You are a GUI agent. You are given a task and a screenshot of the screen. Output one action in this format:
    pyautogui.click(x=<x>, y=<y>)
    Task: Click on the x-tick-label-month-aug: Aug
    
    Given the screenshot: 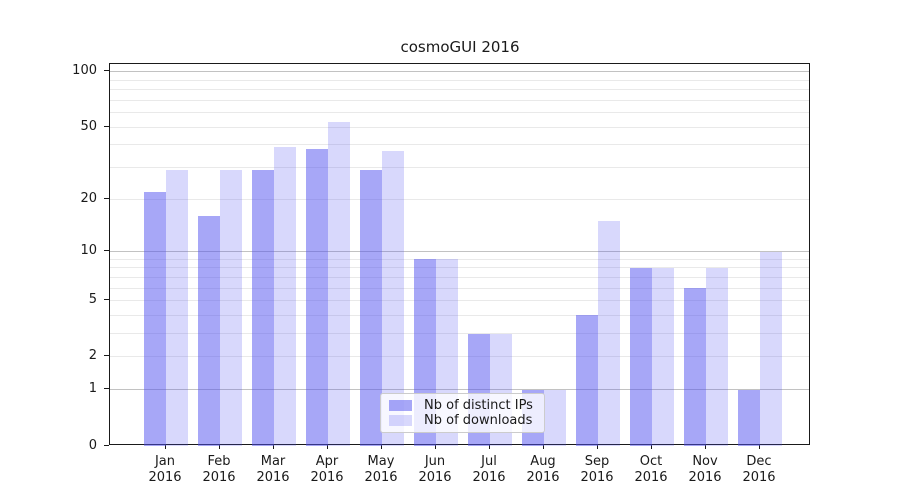 What is the action you would take?
    pyautogui.click(x=543, y=461)
    